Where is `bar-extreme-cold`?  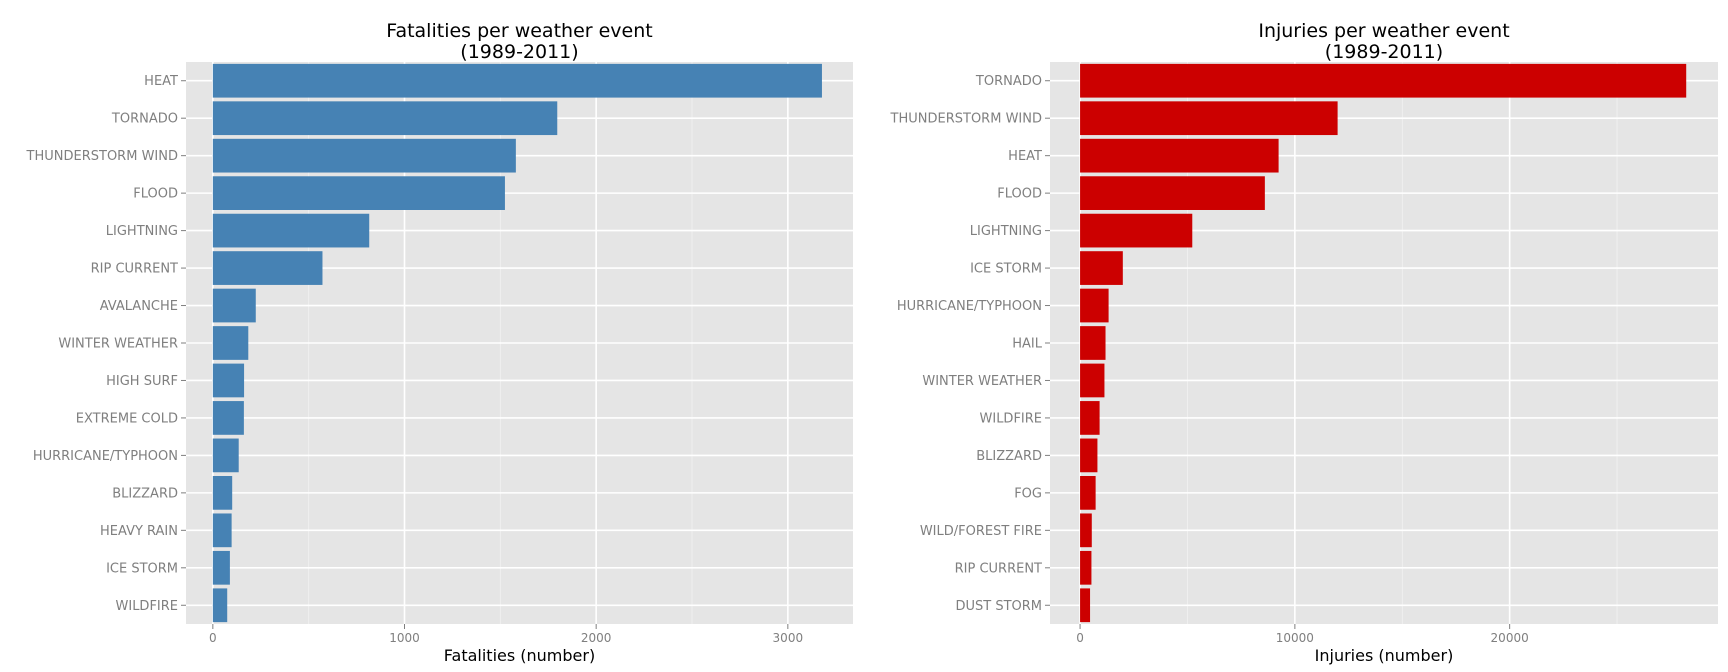 bar-extreme-cold is located at coordinates (228, 418).